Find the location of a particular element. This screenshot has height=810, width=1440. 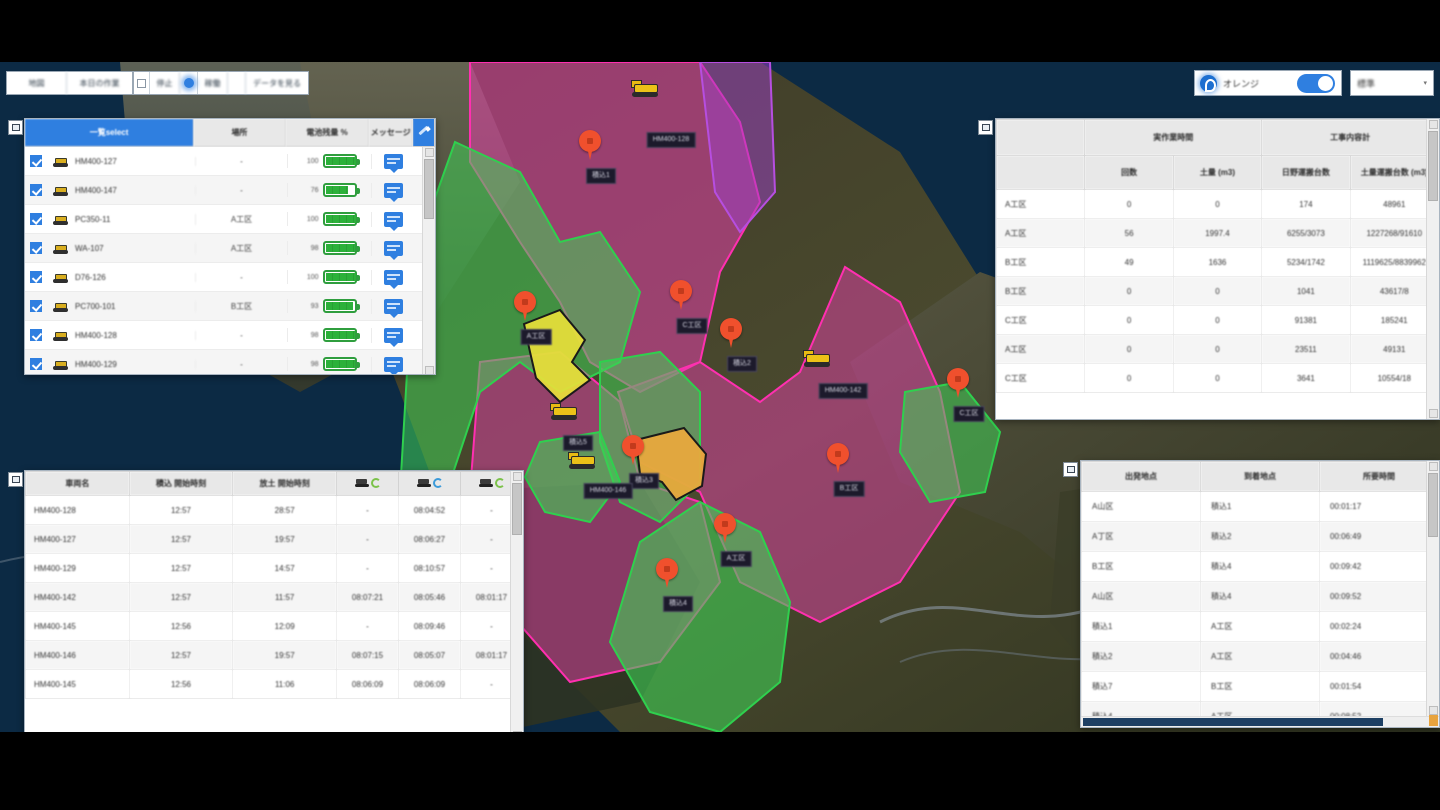

mode-move-label: 稼働 is located at coordinates (213, 83).